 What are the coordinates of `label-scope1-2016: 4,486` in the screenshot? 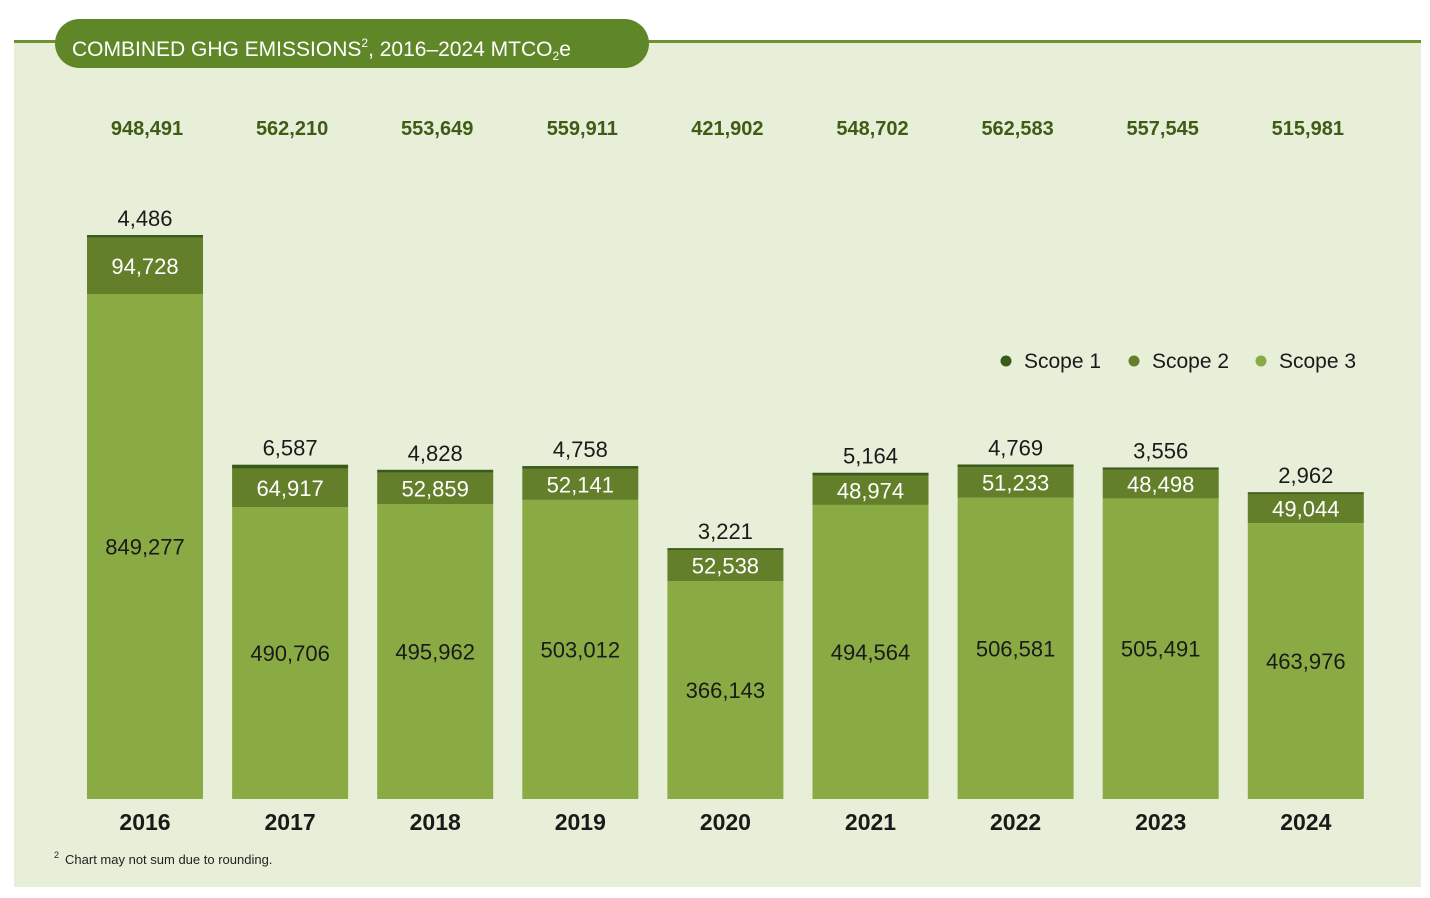 It's located at (144, 218).